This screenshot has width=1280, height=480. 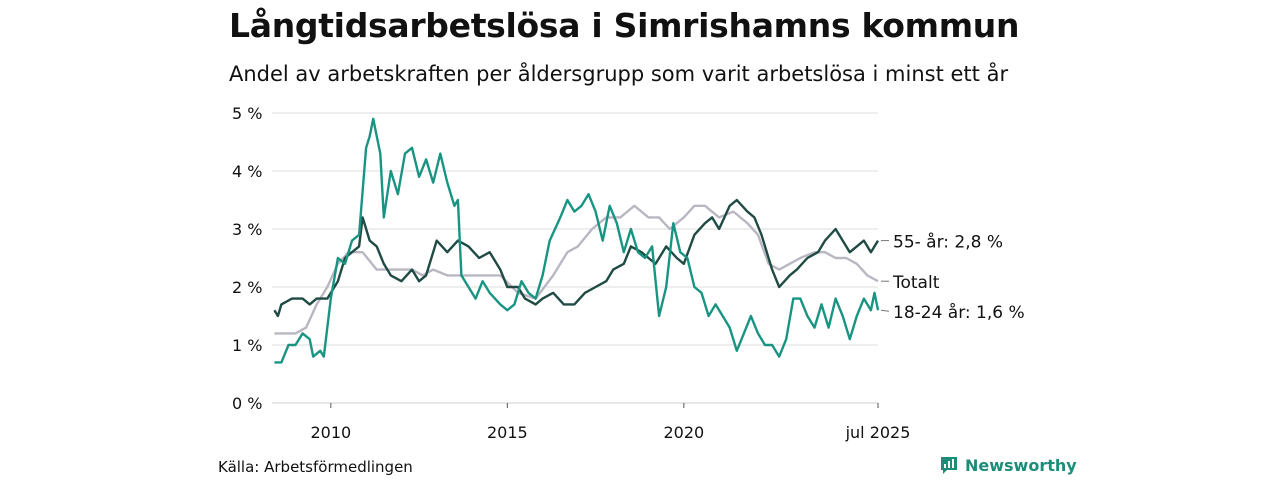 What do you see at coordinates (885, 310) in the screenshot?
I see `end-label-leader` at bounding box center [885, 310].